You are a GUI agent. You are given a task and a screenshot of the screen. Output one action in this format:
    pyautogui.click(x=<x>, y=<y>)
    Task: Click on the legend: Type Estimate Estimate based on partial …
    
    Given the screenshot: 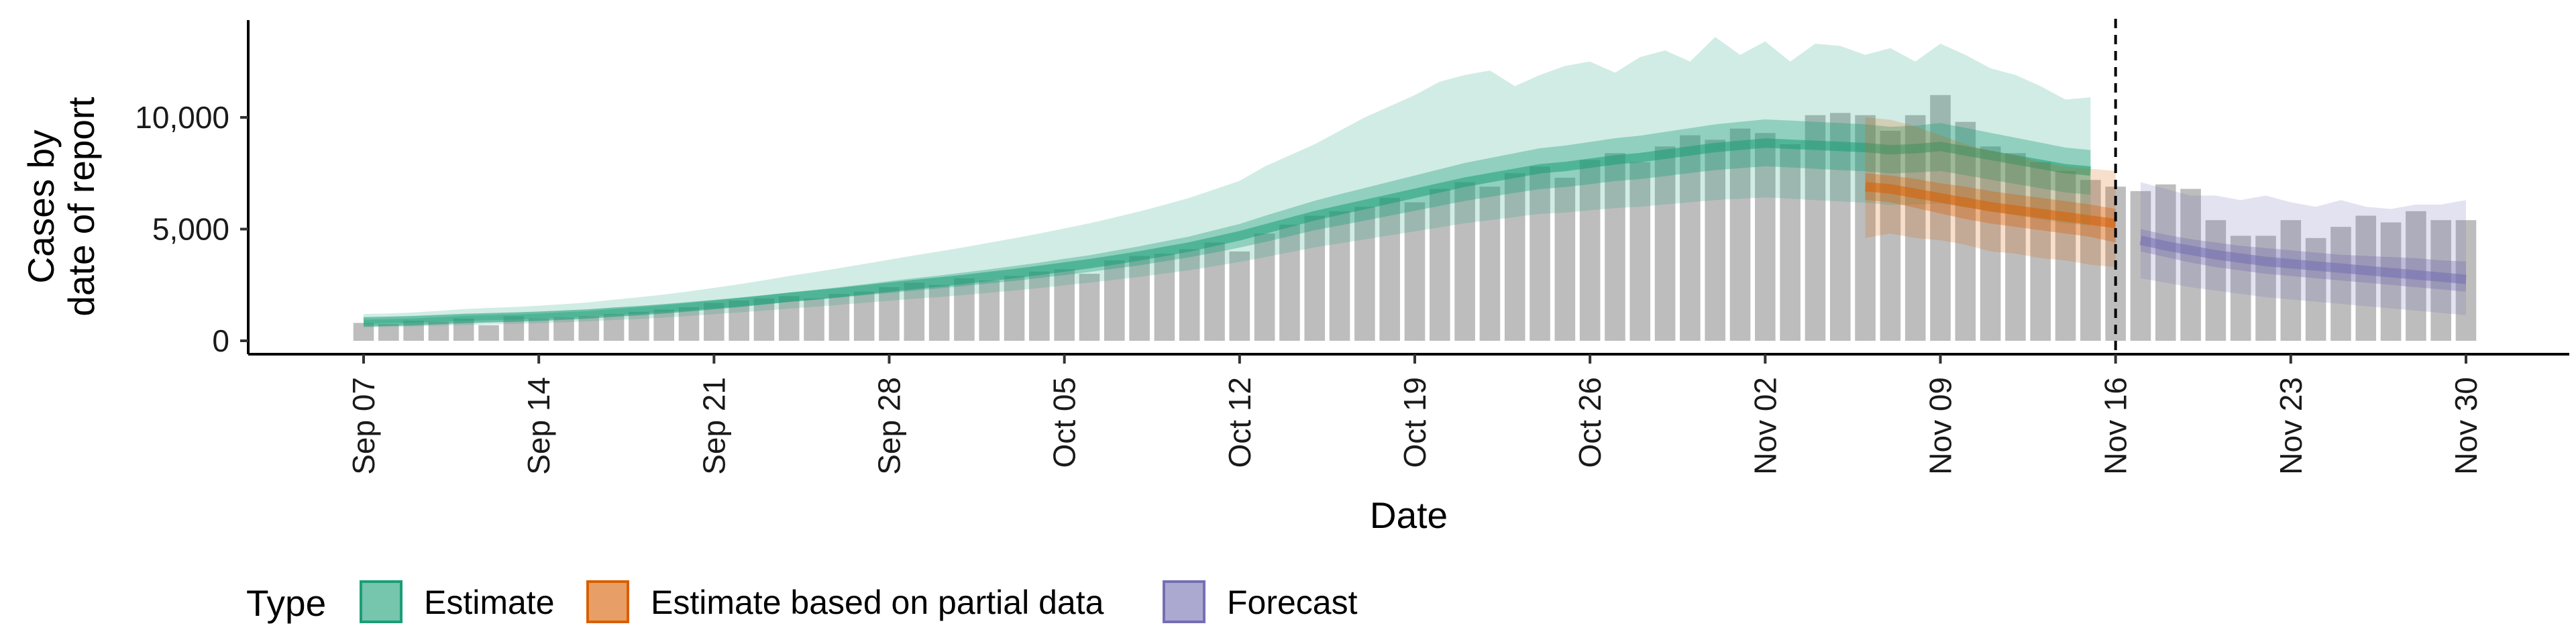 What is the action you would take?
    pyautogui.click(x=802, y=602)
    